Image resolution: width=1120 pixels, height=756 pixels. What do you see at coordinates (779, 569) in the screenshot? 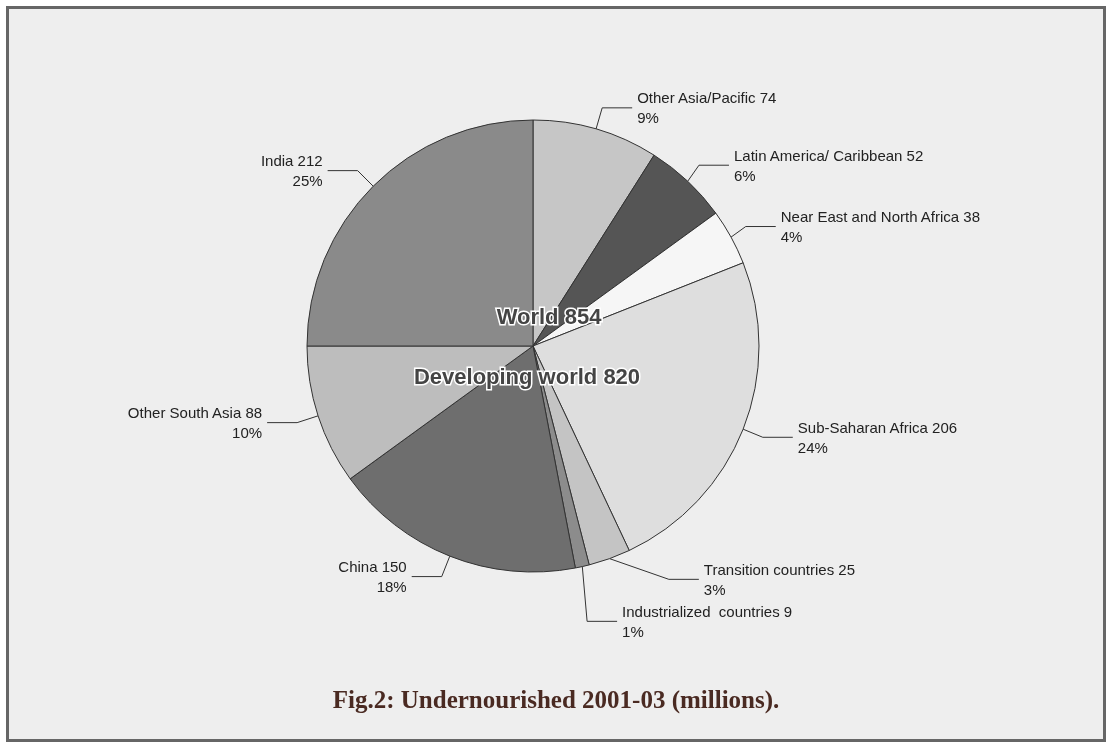
I see `slice-label: Transition countries 25` at bounding box center [779, 569].